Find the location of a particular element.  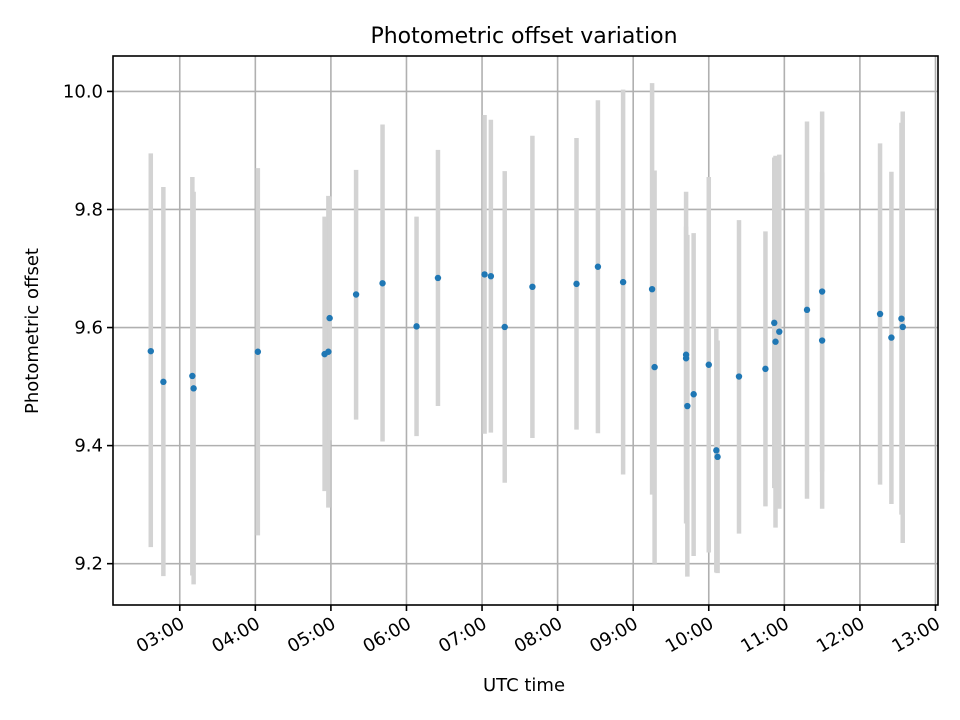

y-tick-label: 9.4 is located at coordinates (88, 446).